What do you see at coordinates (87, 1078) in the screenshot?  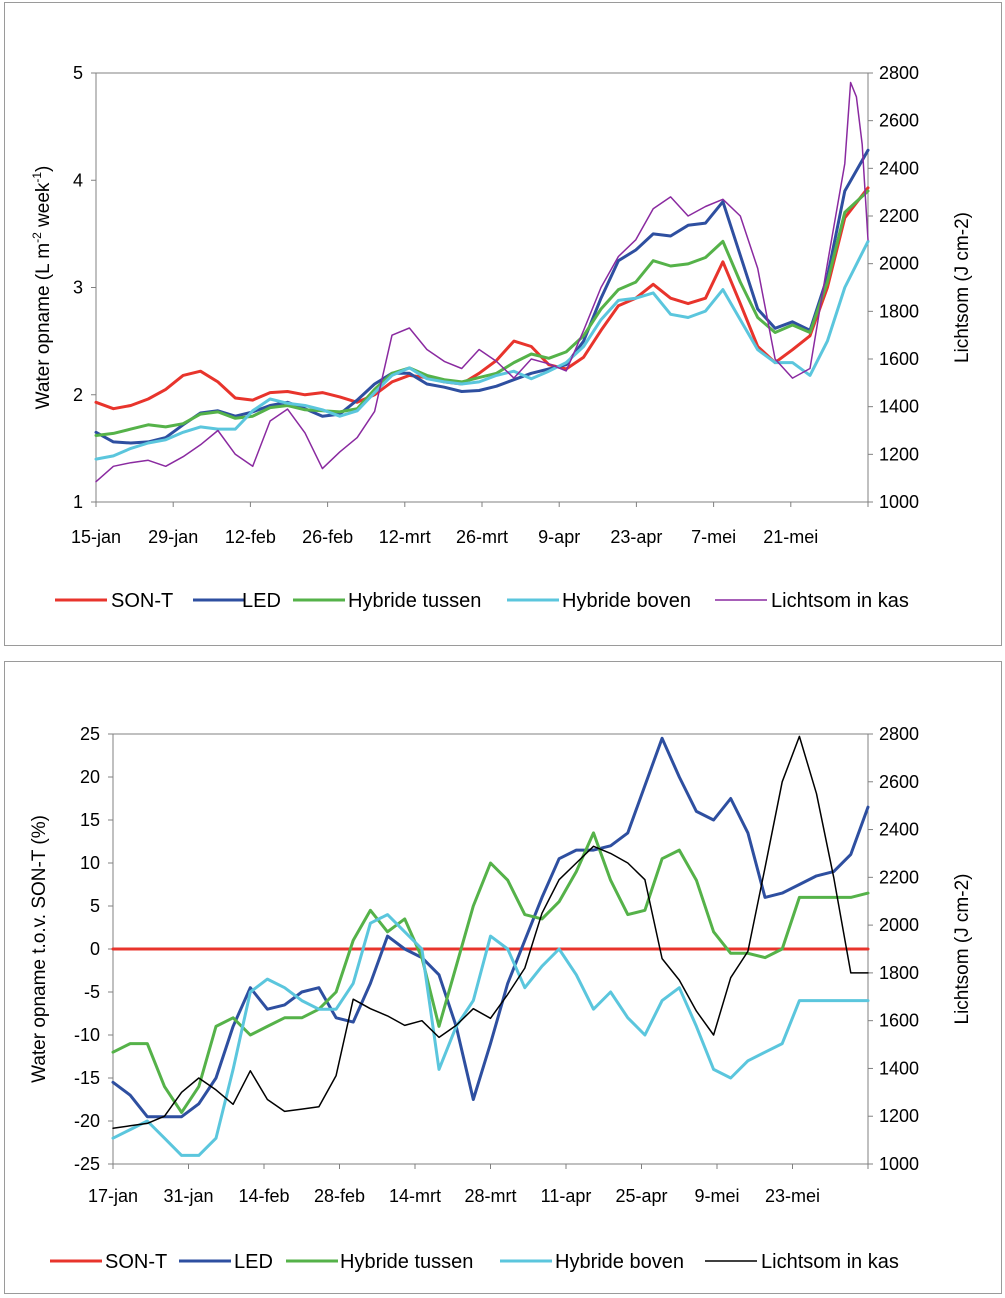 I see `y-tick-label: -15` at bounding box center [87, 1078].